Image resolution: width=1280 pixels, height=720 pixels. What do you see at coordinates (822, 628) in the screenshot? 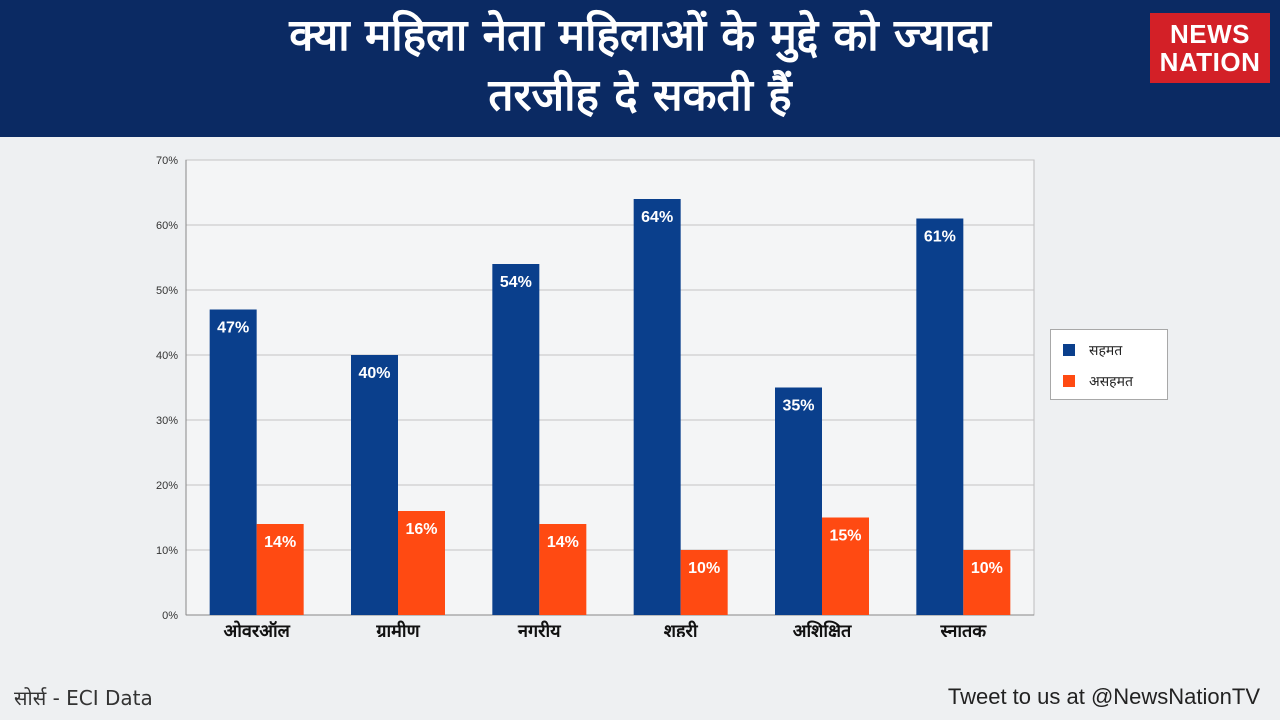
I see `x-tick-label: अशिक्षित` at bounding box center [822, 628].